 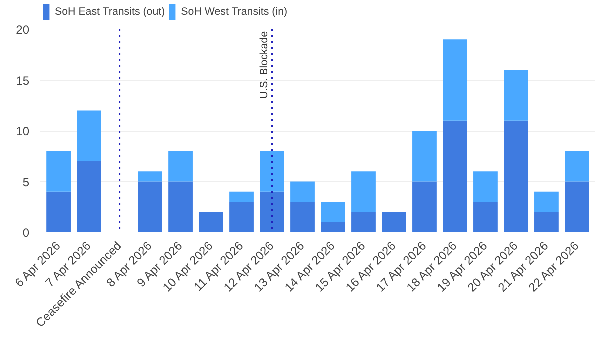 I want to click on legend-label: SoH West Transits (in), so click(x=234, y=12).